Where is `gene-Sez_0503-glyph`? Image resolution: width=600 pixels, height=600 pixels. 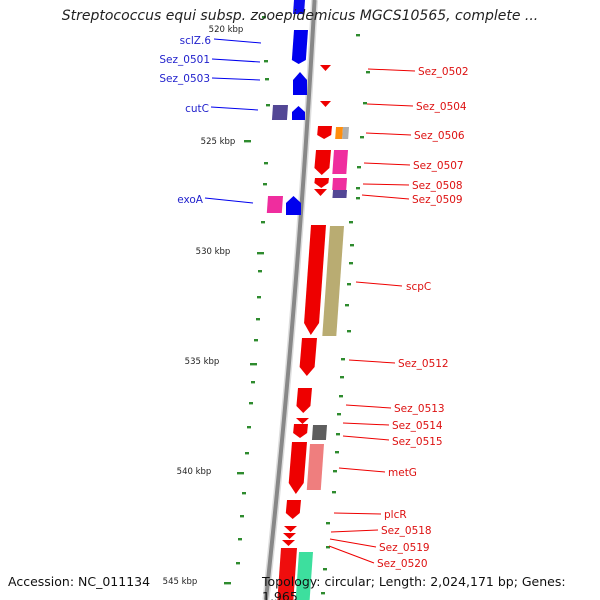 gene-Sez_0503-glyph is located at coordinates (300, 83).